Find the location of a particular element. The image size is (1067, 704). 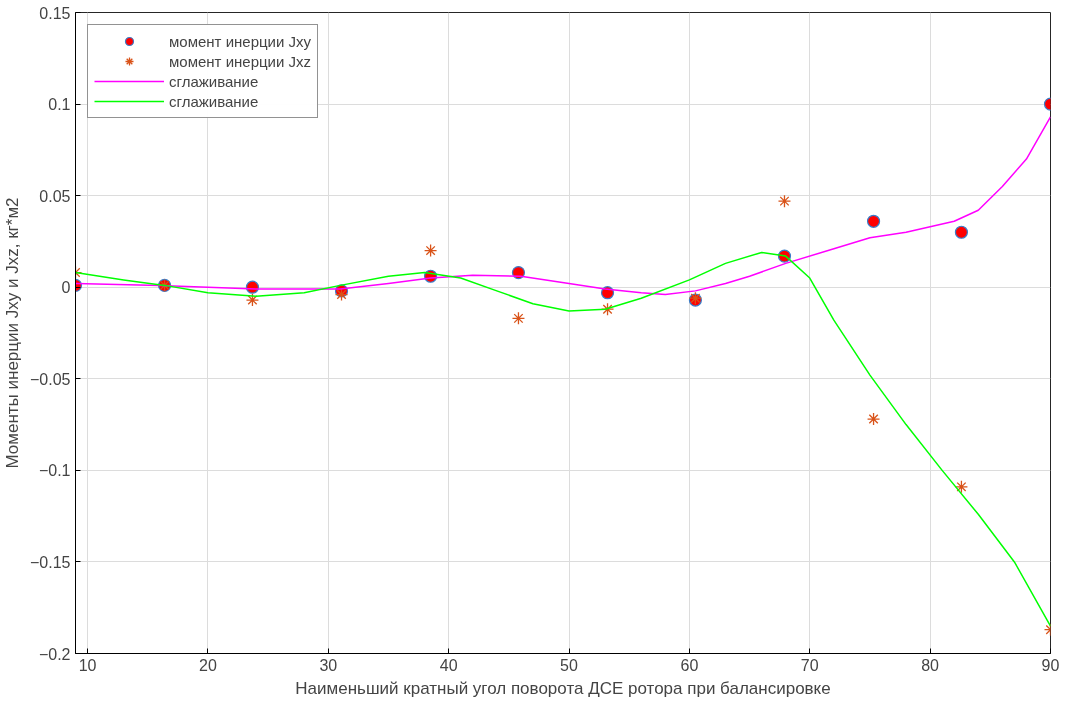

y-tick-label: −0.05 is located at coordinates (50, 379).